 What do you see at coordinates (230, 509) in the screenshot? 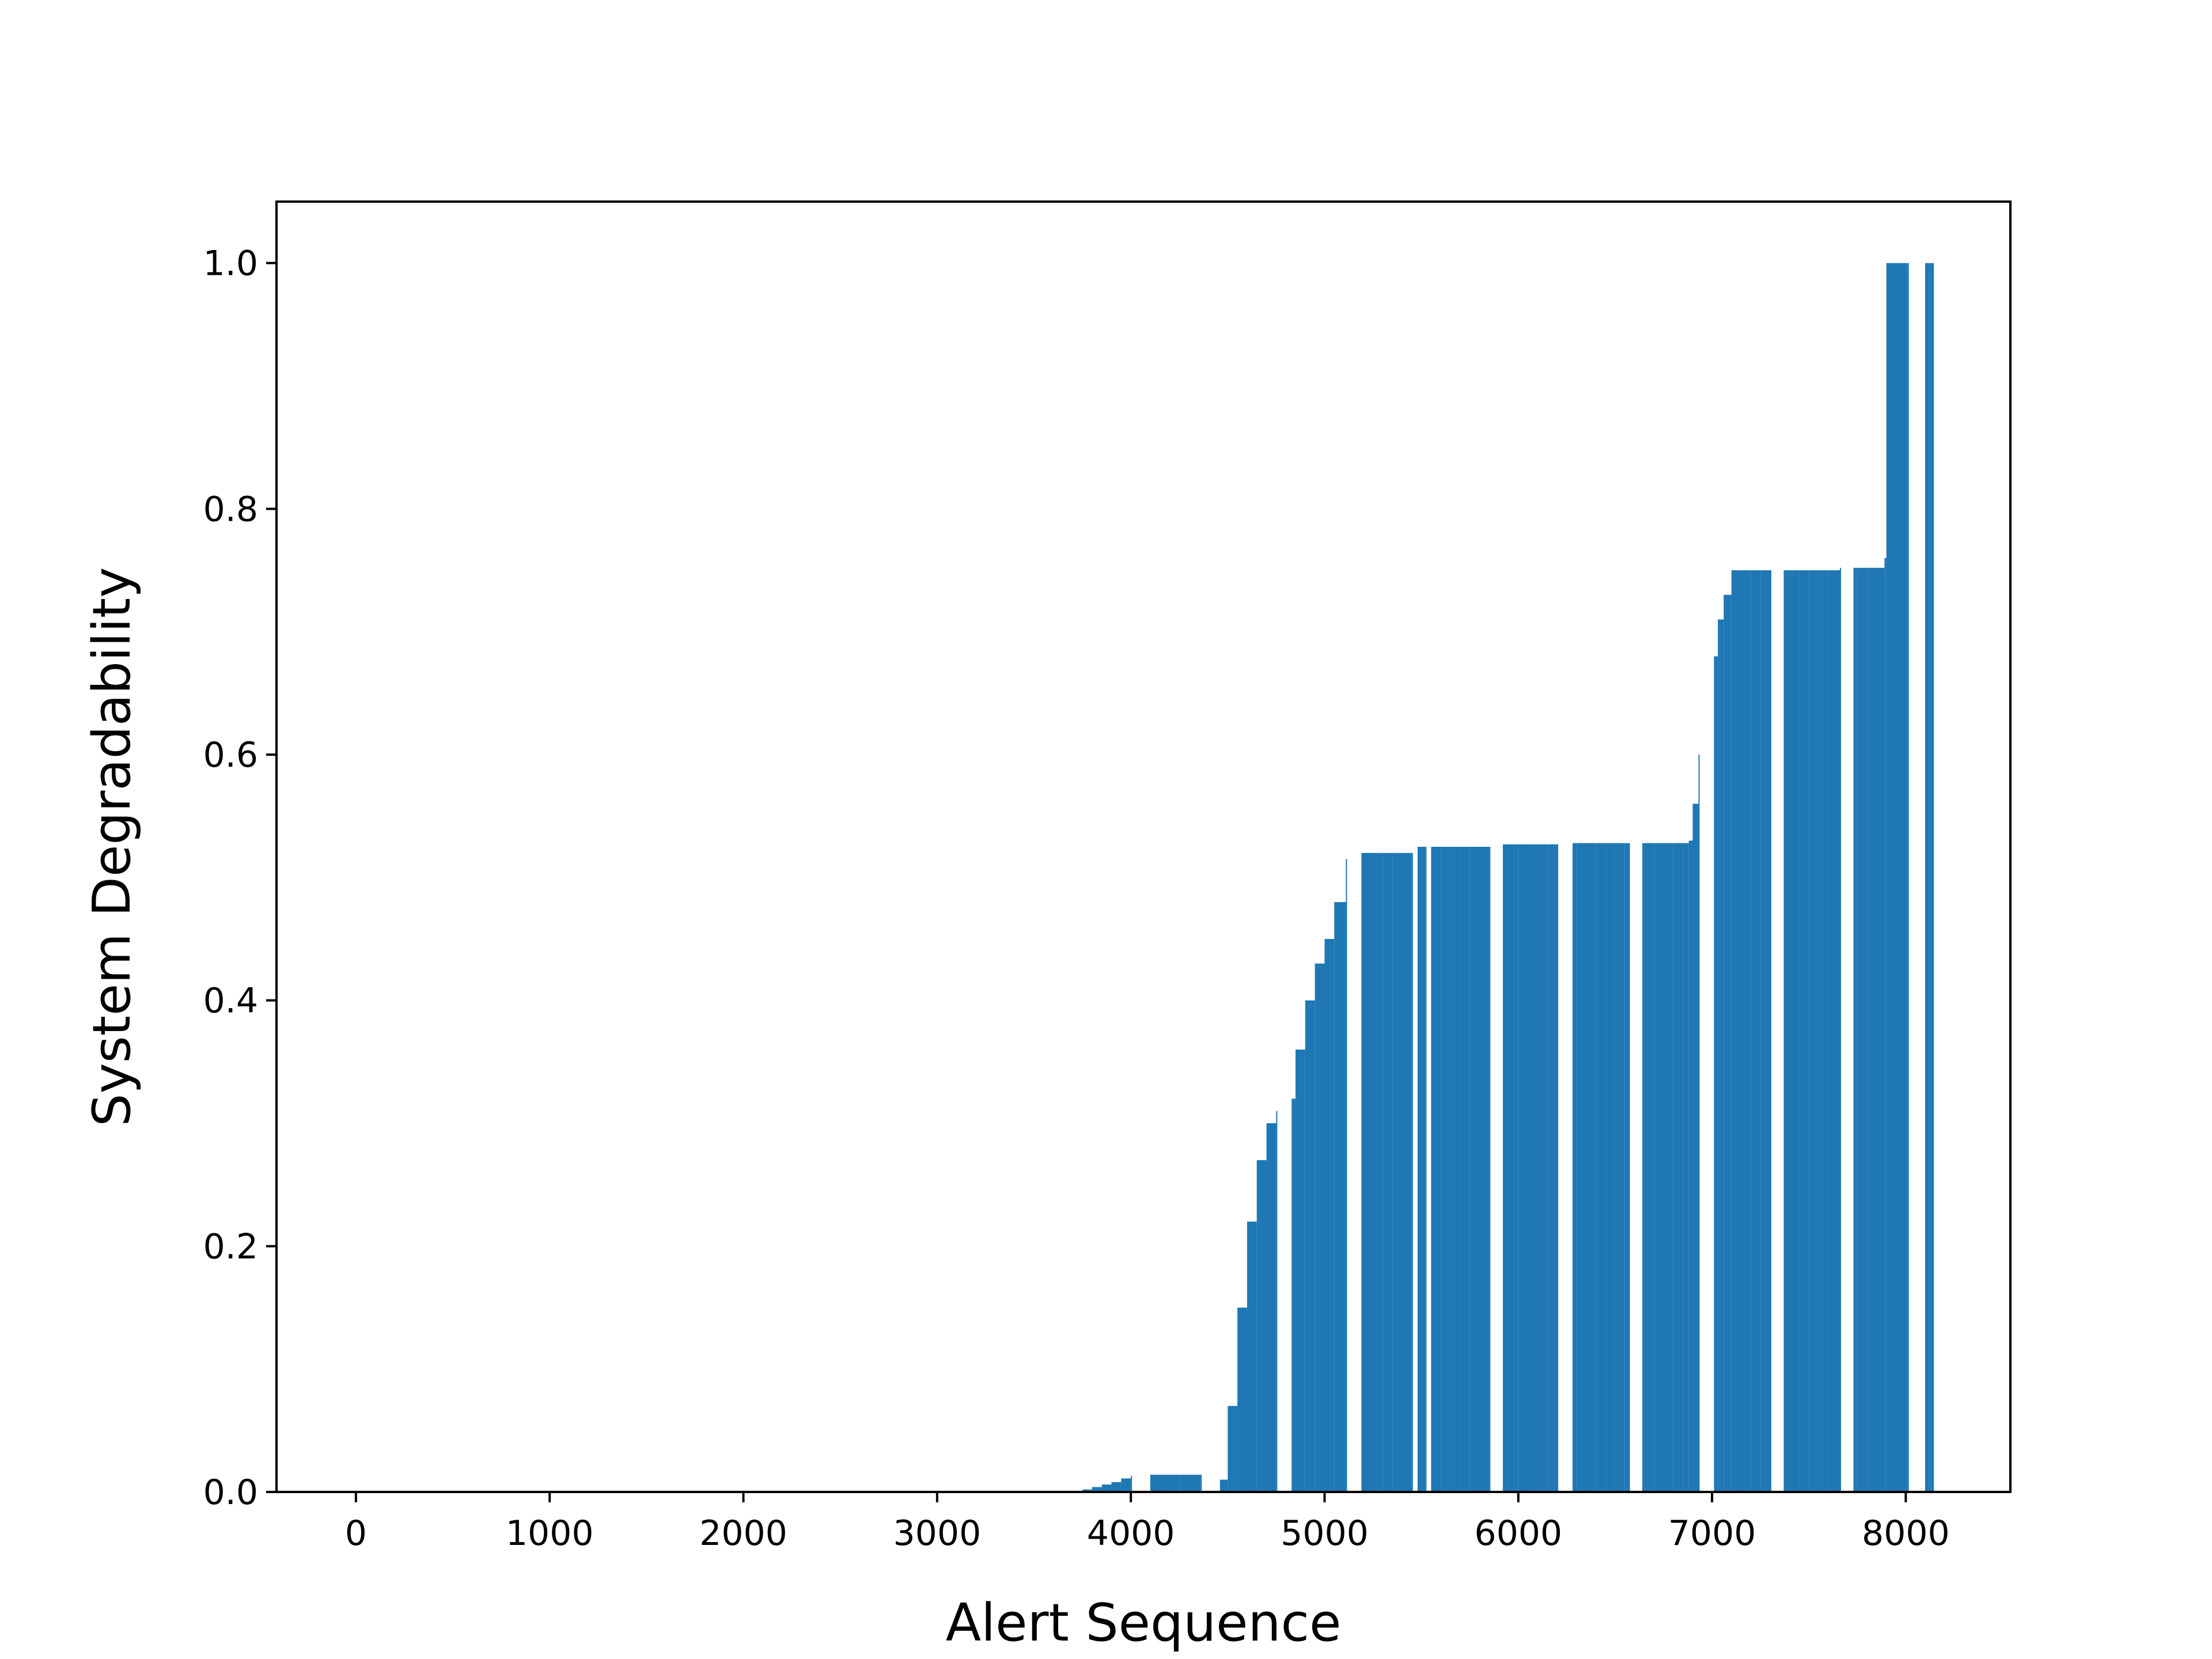
I see `y-tick-label: 0.8` at bounding box center [230, 509].